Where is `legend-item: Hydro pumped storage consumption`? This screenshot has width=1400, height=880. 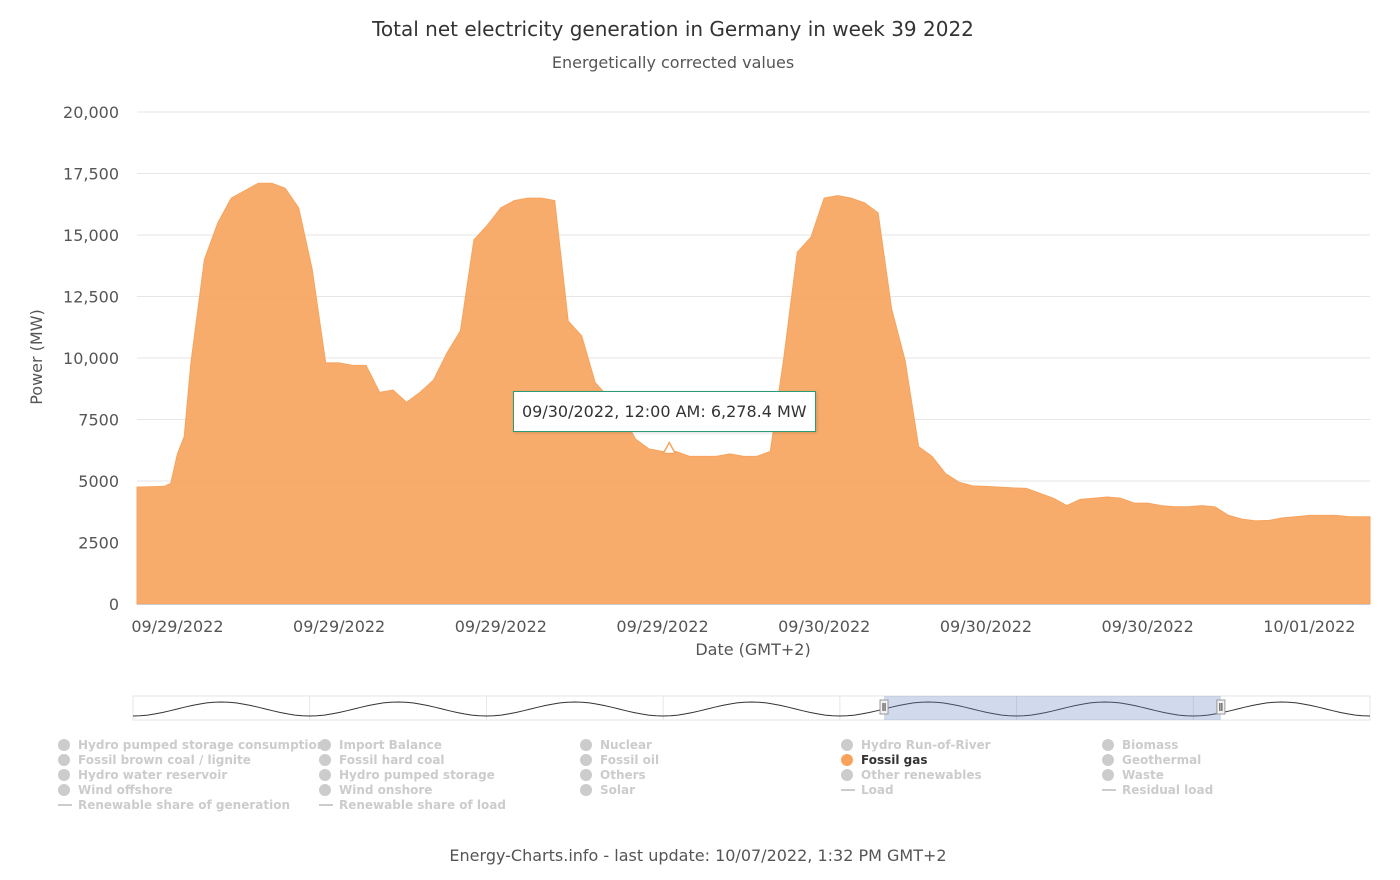 legend-item: Hydro pumped storage consumption is located at coordinates (191, 744).